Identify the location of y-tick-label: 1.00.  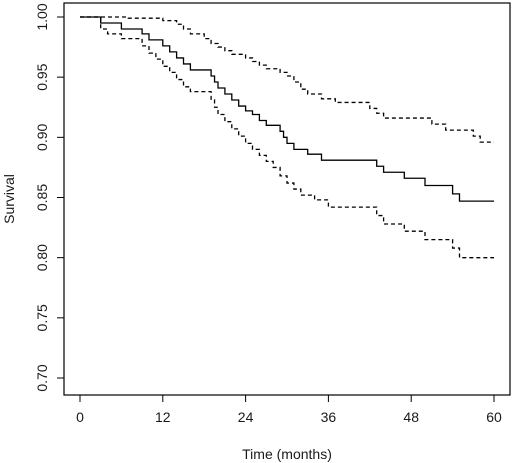
(42, 16).